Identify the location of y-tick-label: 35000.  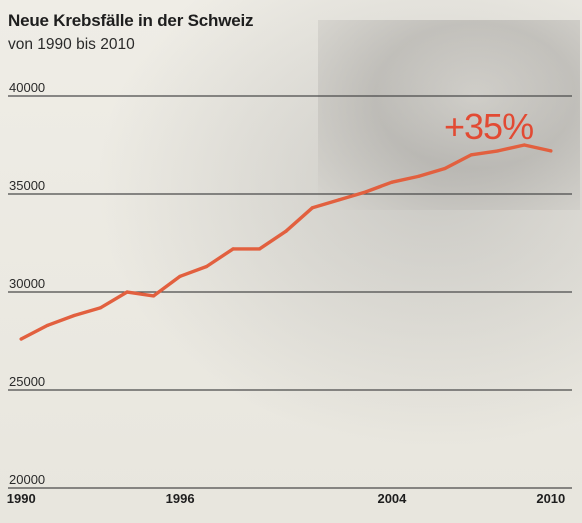
(27, 185).